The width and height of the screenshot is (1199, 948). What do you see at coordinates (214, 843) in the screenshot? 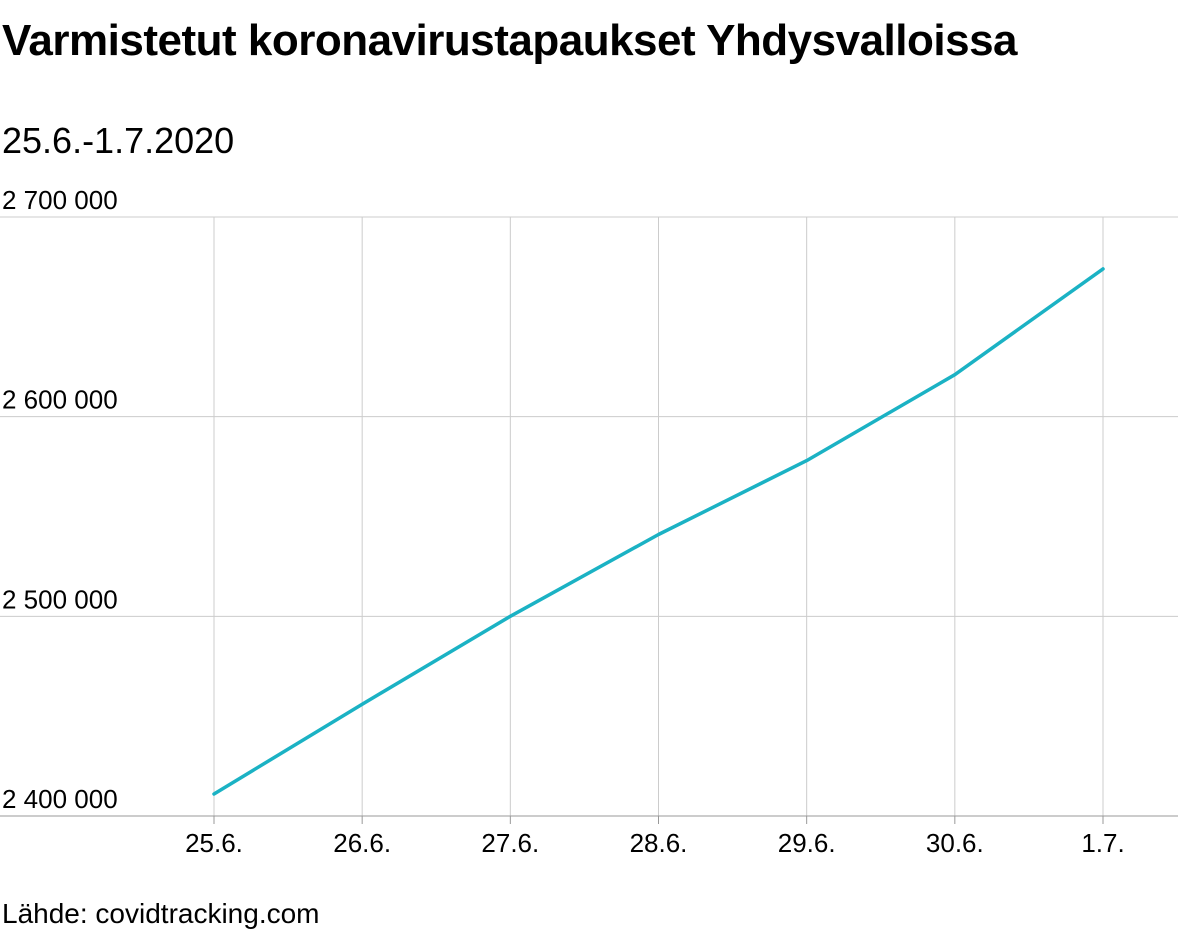
I see `x-tick-label: 25.6.` at bounding box center [214, 843].